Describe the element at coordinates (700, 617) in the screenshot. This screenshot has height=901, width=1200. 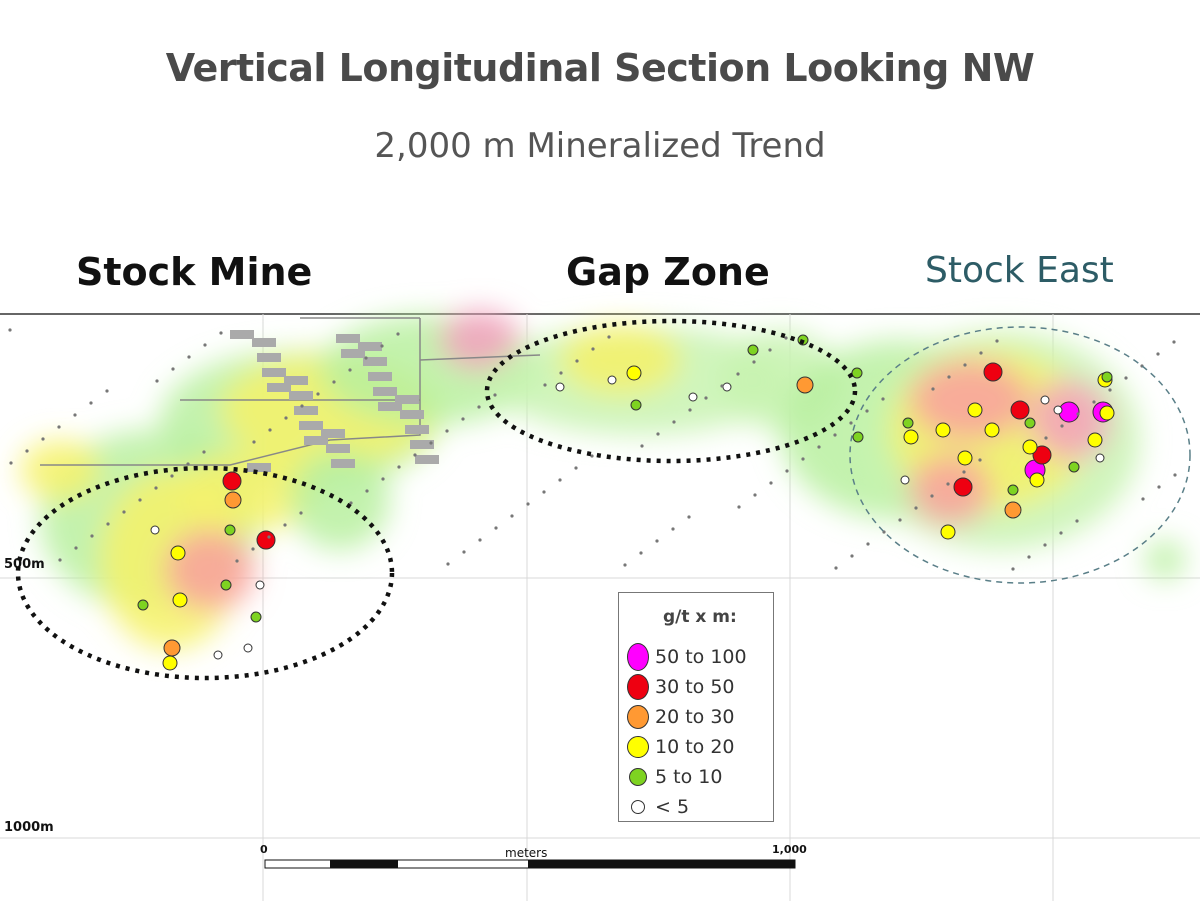
I see `legend-title: g/t x m:` at that location.